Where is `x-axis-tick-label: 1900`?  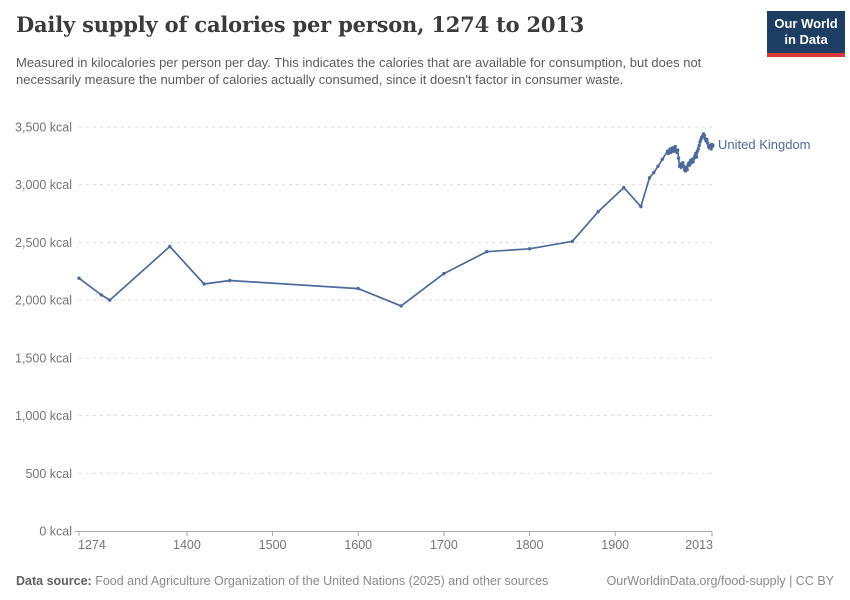 x-axis-tick-label: 1900 is located at coordinates (615, 545).